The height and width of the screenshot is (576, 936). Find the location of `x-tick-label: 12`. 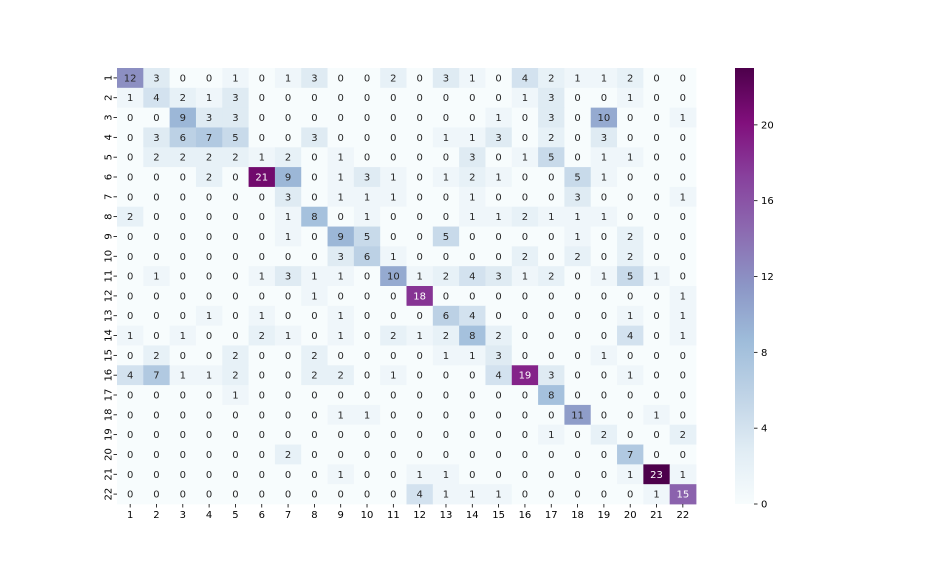

x-tick-label: 12 is located at coordinates (419, 515).